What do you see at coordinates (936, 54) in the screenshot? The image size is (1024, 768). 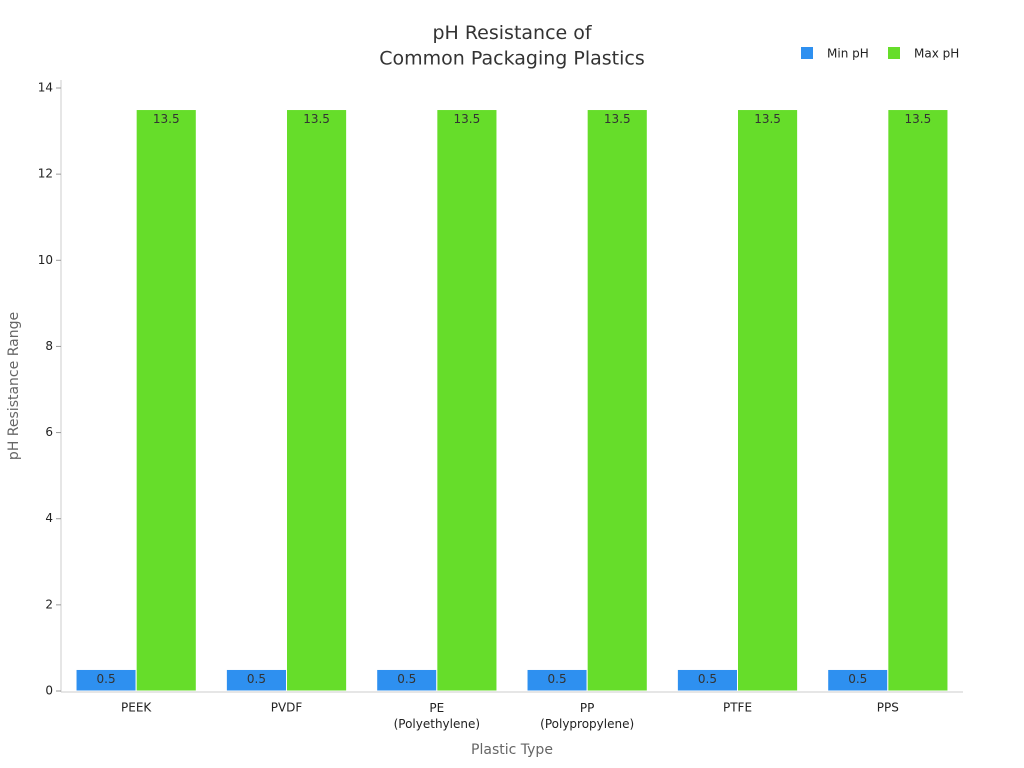 I see `legend-label: Max pH` at bounding box center [936, 54].